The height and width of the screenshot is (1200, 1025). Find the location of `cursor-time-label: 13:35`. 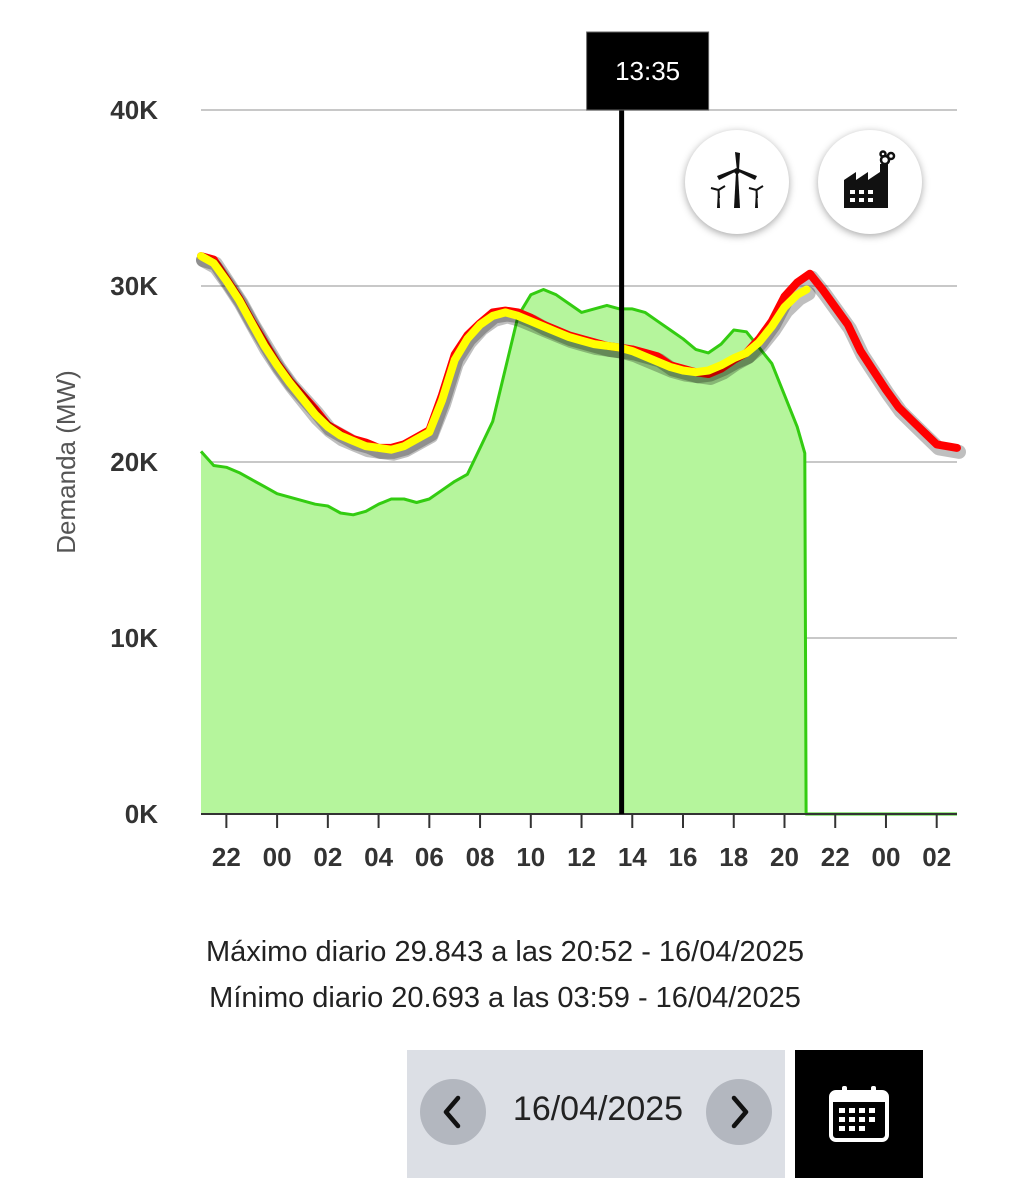

cursor-time-label: 13:35 is located at coordinates (647, 71).